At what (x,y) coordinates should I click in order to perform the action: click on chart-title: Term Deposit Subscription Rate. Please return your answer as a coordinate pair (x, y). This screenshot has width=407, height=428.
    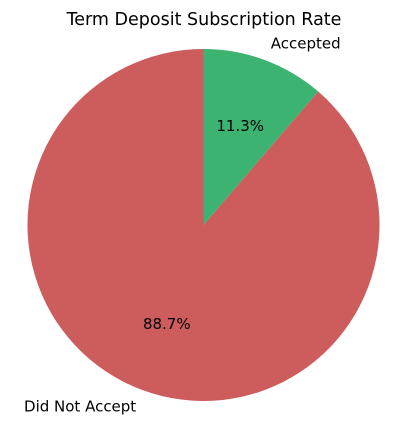
    Looking at the image, I should click on (204, 20).